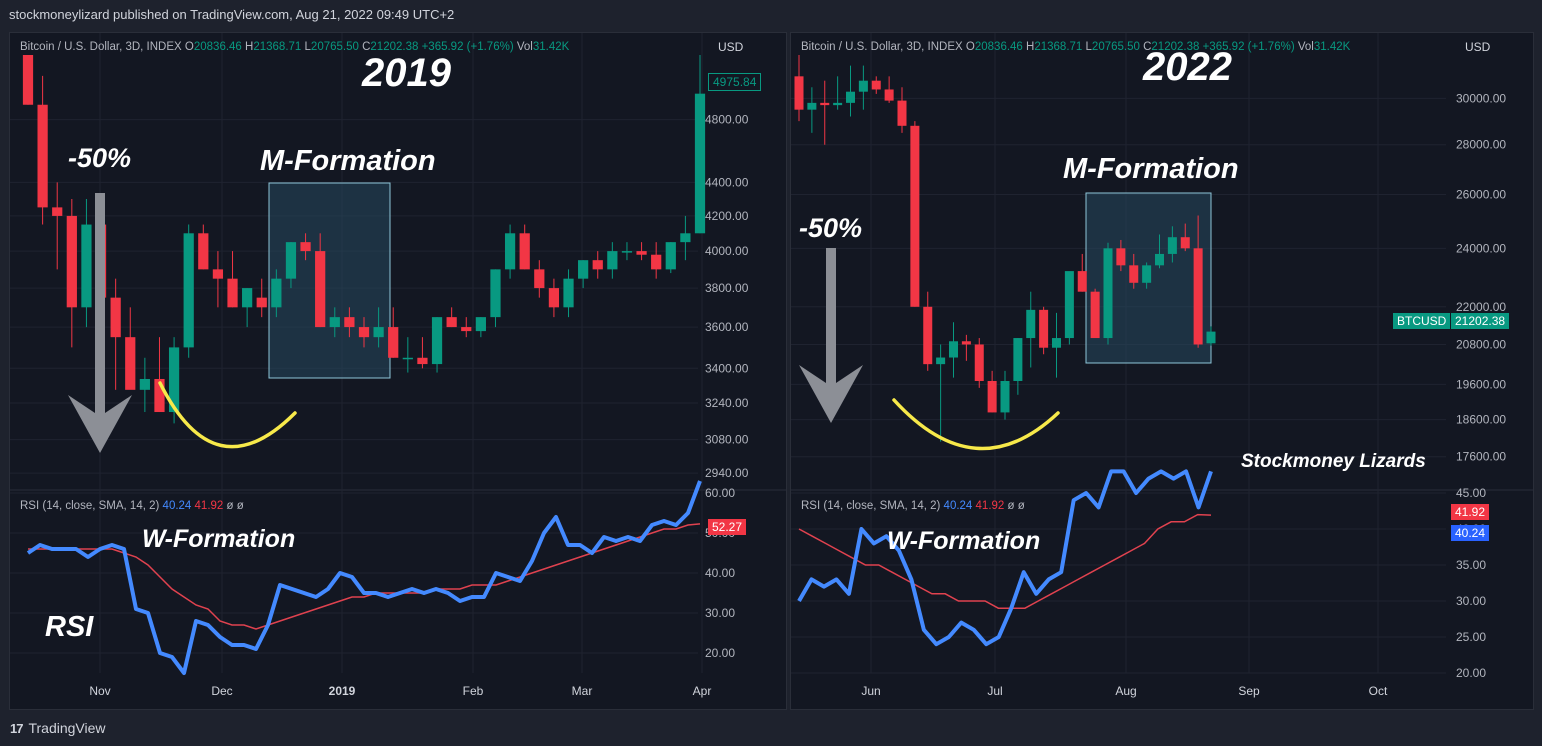  I want to click on year-label: 2022, so click(1187, 67).